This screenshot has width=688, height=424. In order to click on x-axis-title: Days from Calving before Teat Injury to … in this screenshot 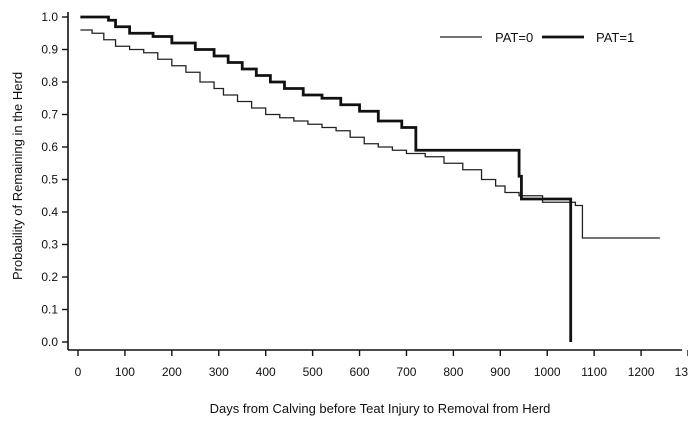, I will do `click(380, 408)`.